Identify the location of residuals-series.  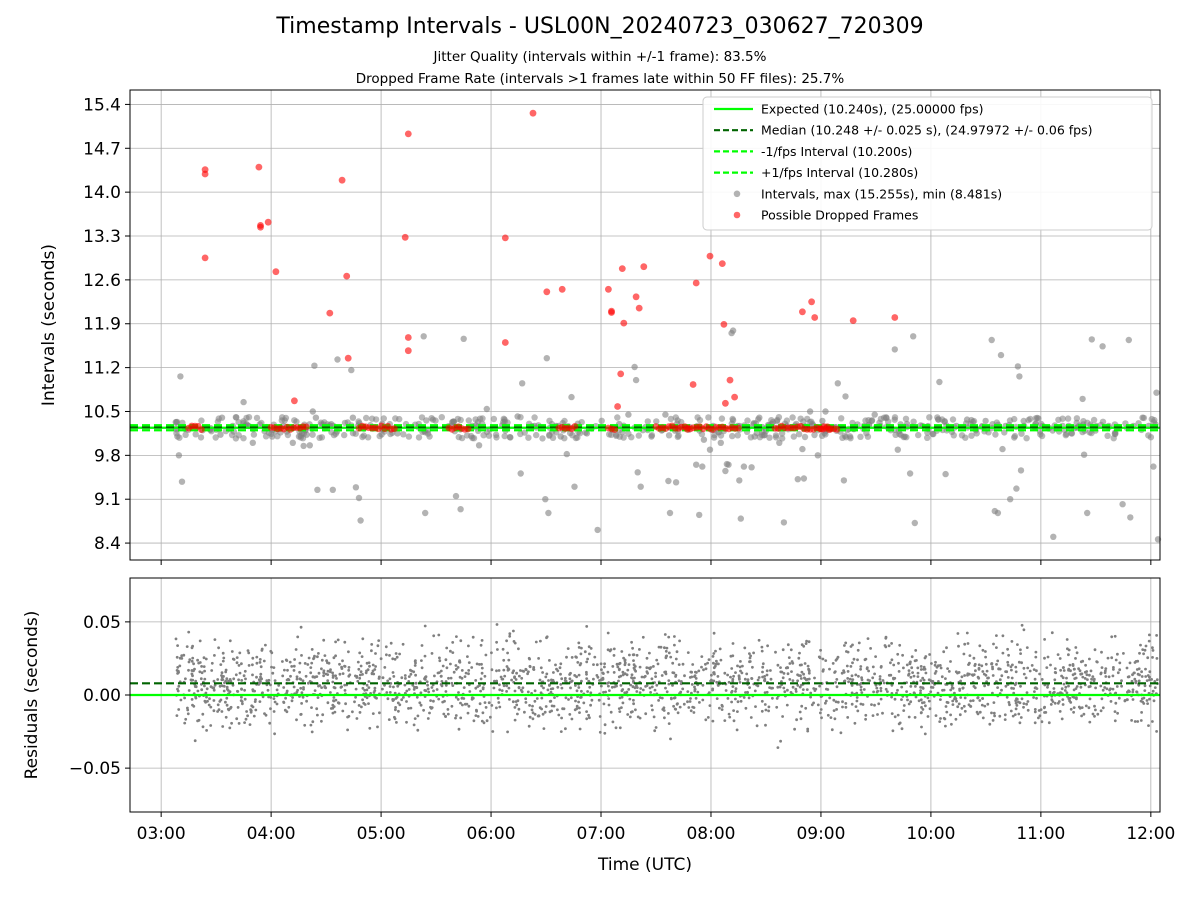
(666, 686).